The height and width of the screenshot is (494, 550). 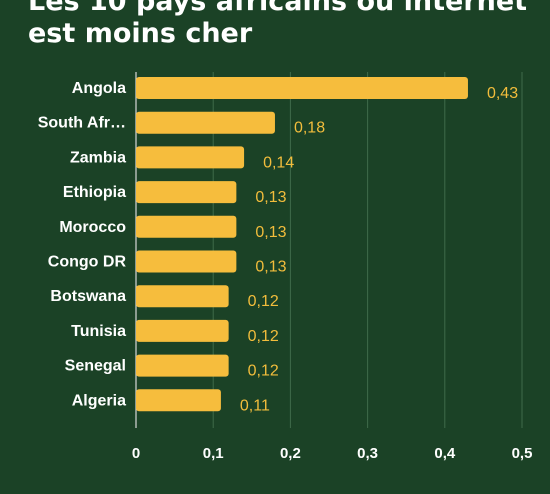 What do you see at coordinates (94, 192) in the screenshot?
I see `category-label: Ethiopia` at bounding box center [94, 192].